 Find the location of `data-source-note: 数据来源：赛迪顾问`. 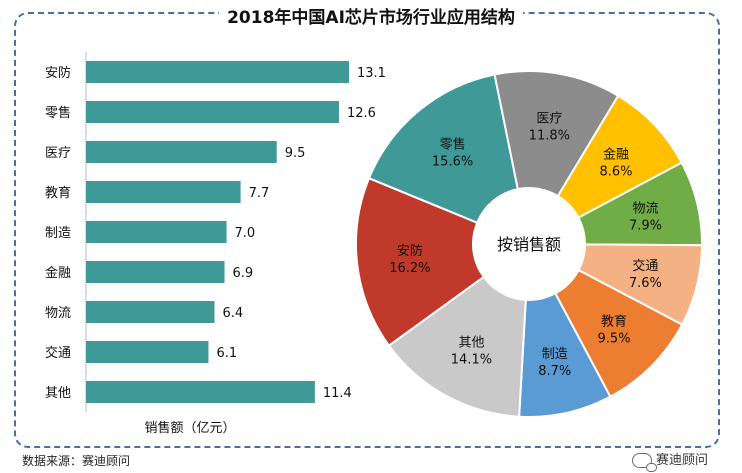

data-source-note: 数据来源：赛迪顾问 is located at coordinates (76, 461).